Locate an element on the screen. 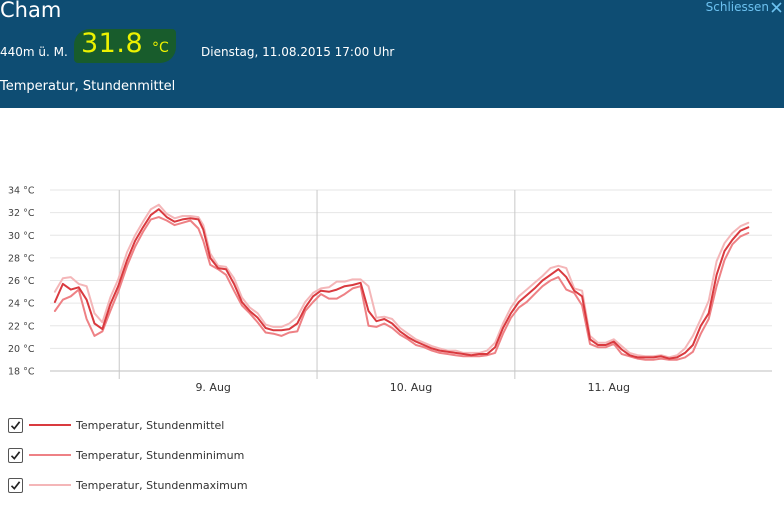 The height and width of the screenshot is (508, 784). legend-checkbox-mittel is located at coordinates (15, 425).